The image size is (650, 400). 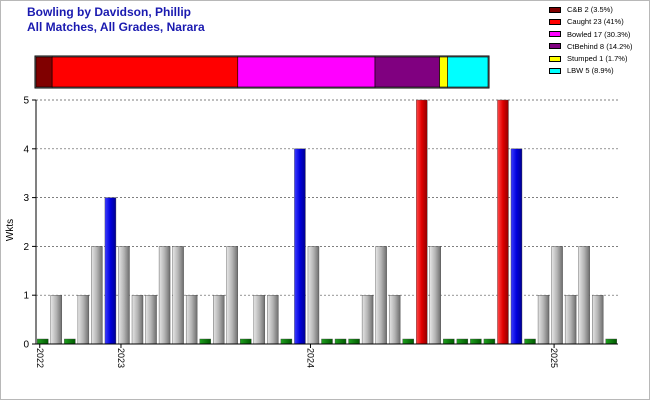 What do you see at coordinates (26, 247) in the screenshot?
I see `y-tick-label-2: 2` at bounding box center [26, 247].